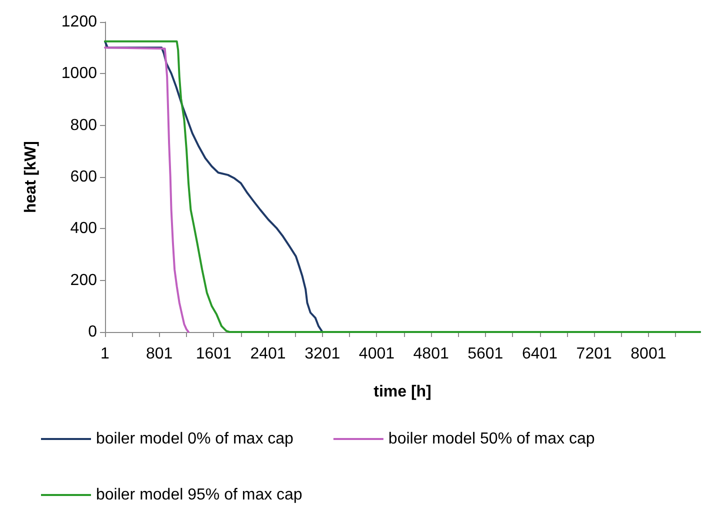  What do you see at coordinates (93, 332) in the screenshot?
I see `y-tick-label: 0` at bounding box center [93, 332].